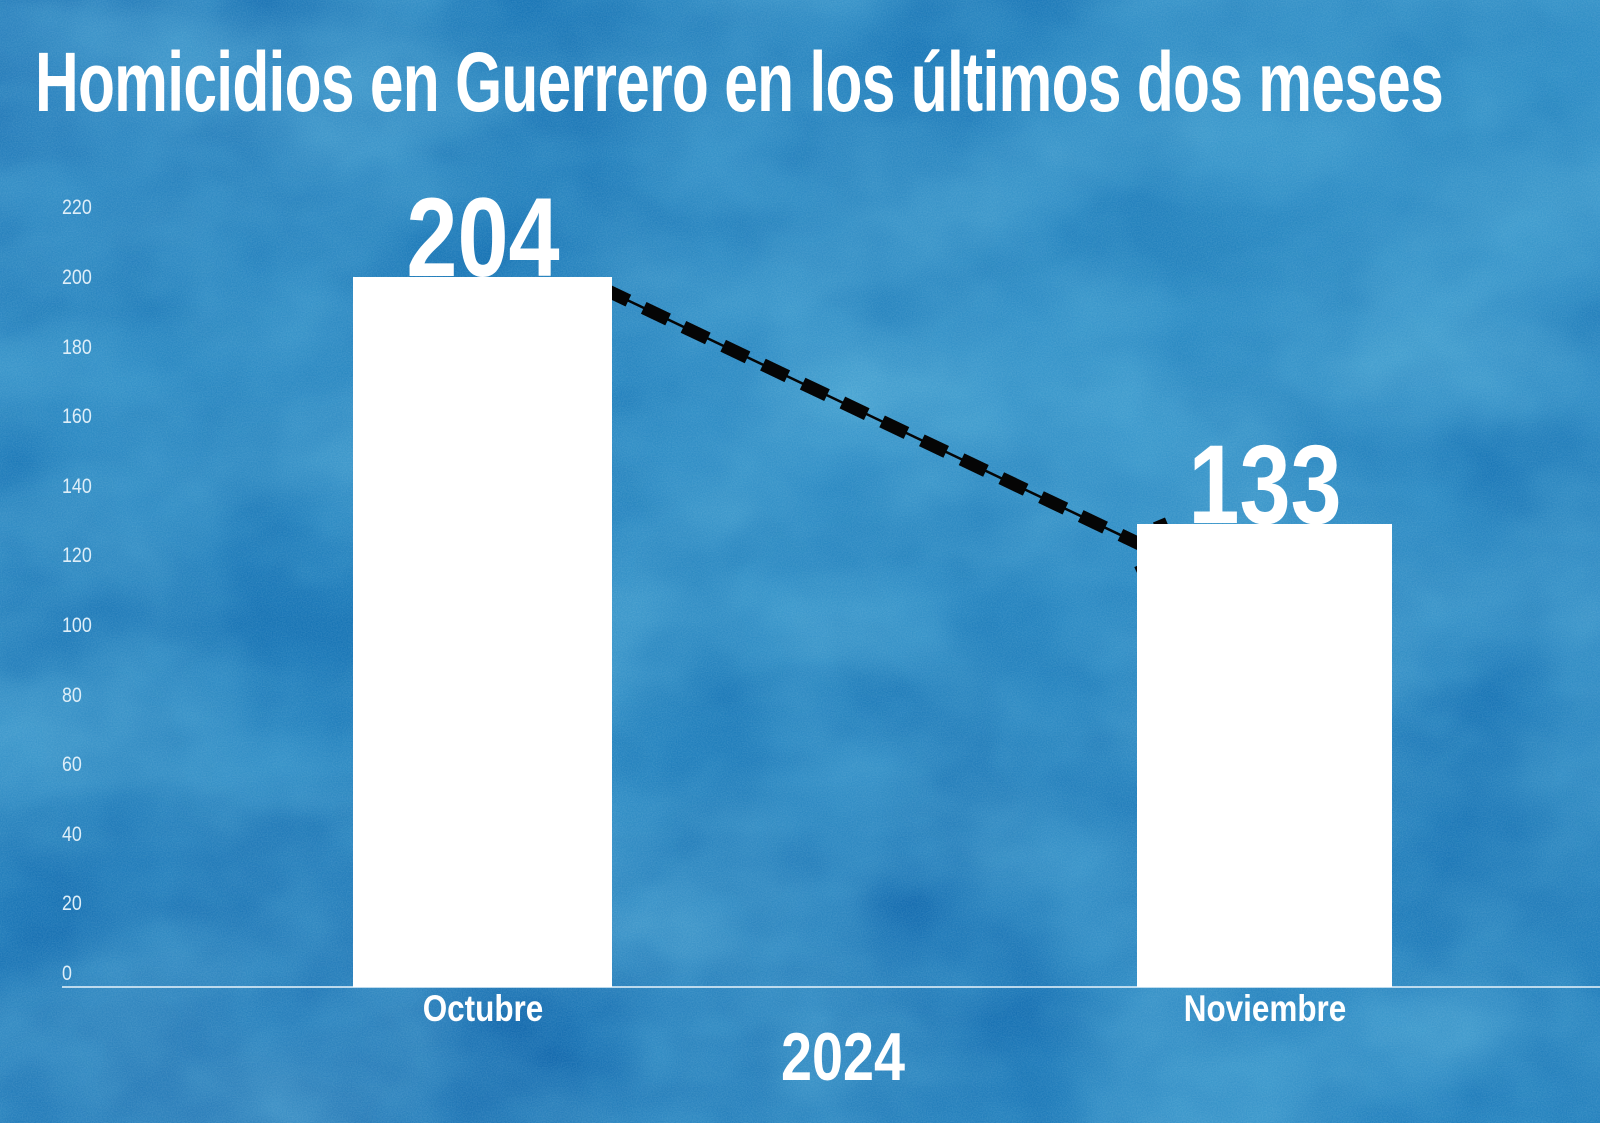  Describe the element at coordinates (77, 417) in the screenshot. I see `y-axis-tick-label: 160` at that location.